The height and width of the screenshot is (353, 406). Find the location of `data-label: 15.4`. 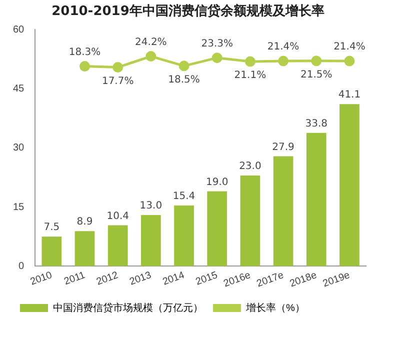

data-label: 15.4 is located at coordinates (184, 196).